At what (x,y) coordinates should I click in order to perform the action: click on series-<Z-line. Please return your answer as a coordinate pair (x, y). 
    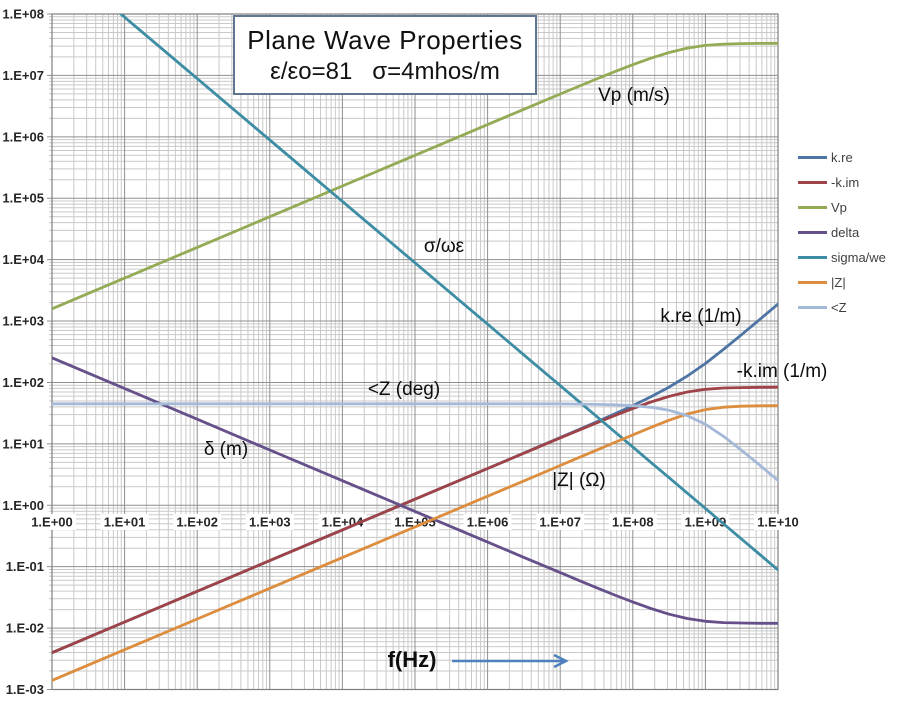
    Looking at the image, I should click on (415, 442).